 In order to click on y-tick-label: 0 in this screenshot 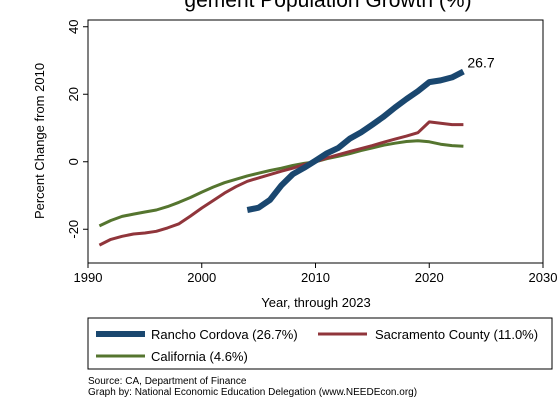, I will do `click(73, 161)`.